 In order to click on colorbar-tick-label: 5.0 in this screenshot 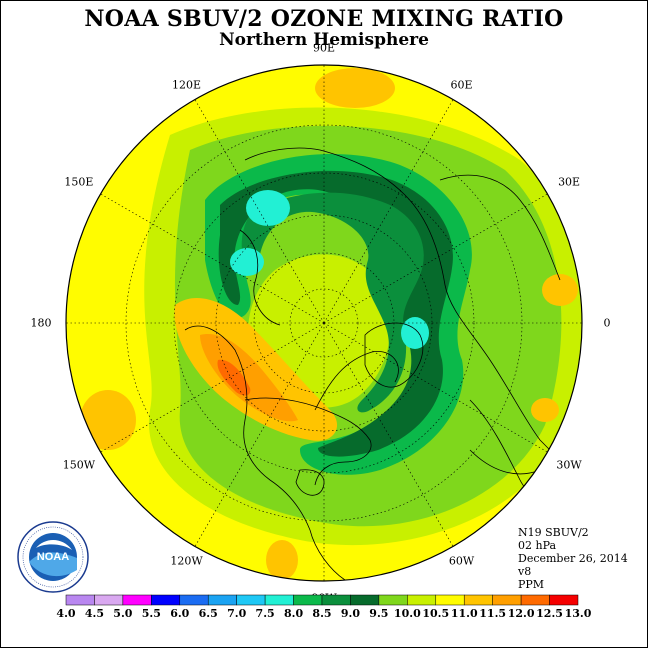, I will do `click(123, 613)`.